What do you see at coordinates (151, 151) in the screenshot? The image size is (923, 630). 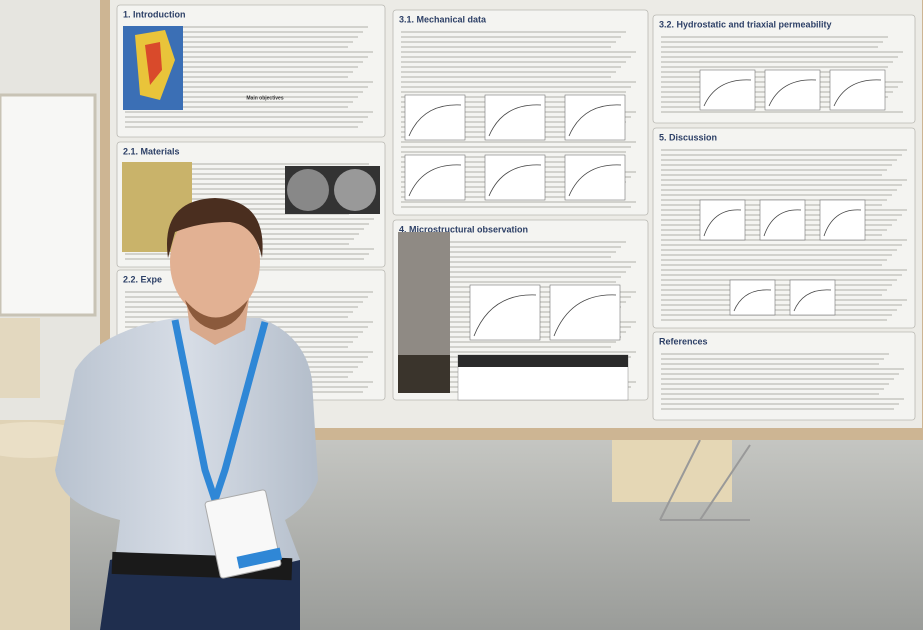 I see `section-title: 2.1. Materials` at bounding box center [151, 151].